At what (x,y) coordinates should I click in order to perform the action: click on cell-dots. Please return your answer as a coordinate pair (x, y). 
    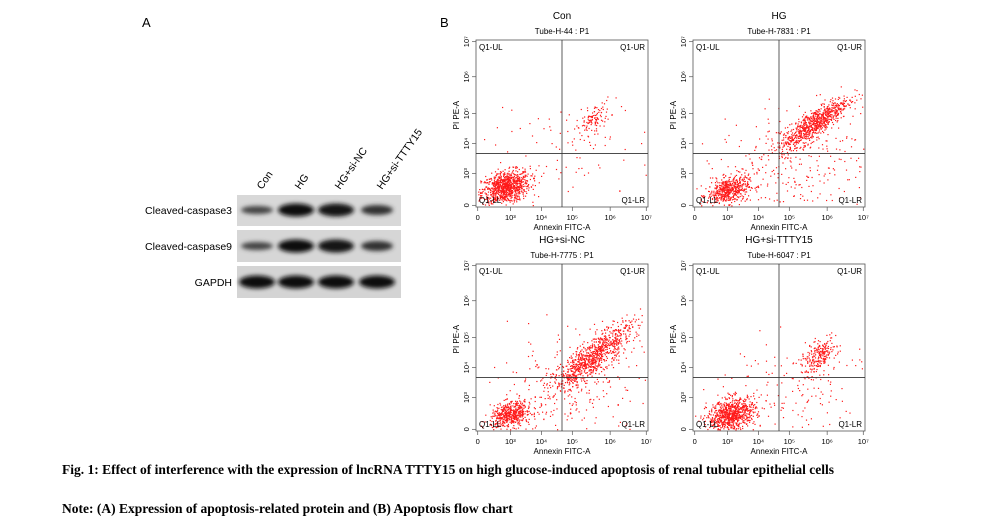
    Looking at the image, I should click on (563, 369).